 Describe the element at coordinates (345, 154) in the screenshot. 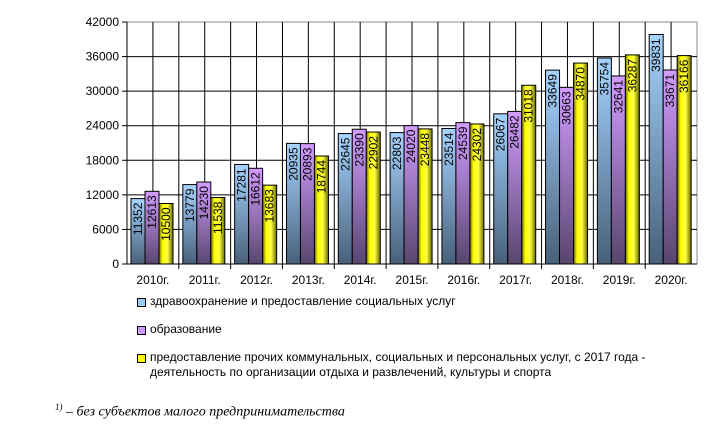

I see `data-label: 22645` at that location.